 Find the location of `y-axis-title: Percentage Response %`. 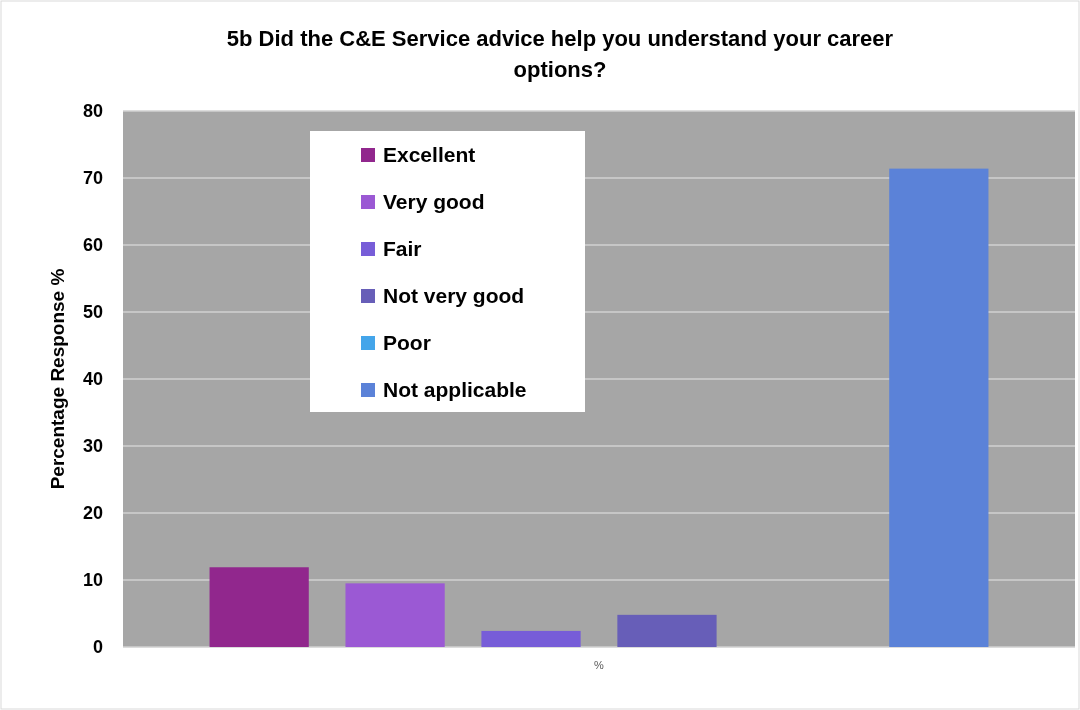

y-axis-title: Percentage Response % is located at coordinates (57, 379).